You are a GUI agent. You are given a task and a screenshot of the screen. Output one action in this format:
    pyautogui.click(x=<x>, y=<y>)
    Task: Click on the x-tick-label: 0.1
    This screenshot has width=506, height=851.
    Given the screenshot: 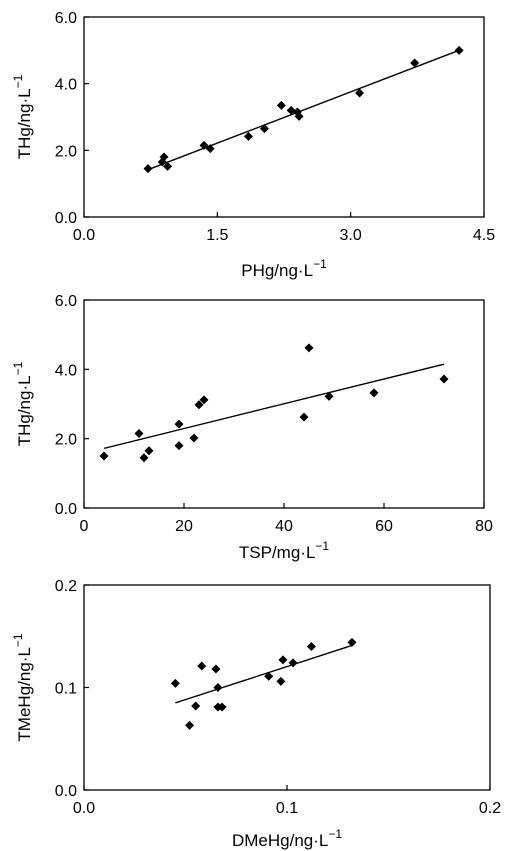 What is the action you would take?
    pyautogui.click(x=287, y=808)
    